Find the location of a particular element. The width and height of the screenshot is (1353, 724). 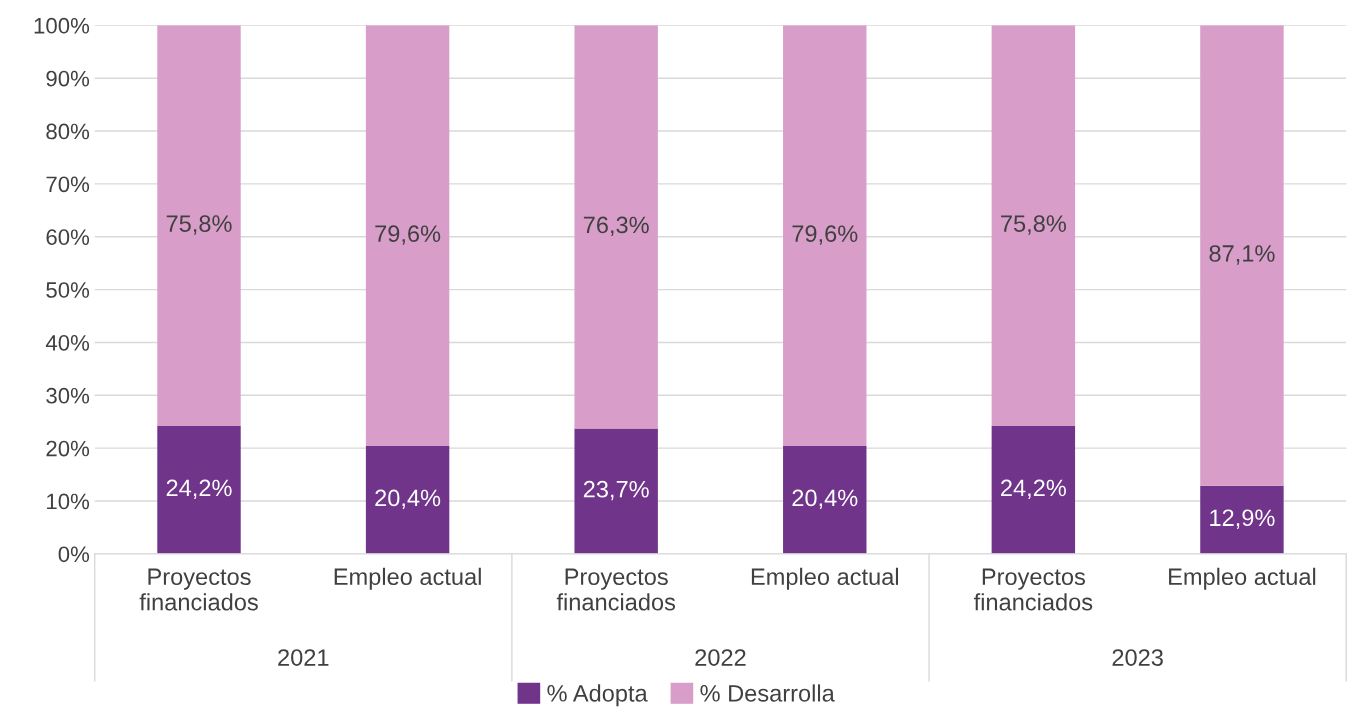

text: 2022 is located at coordinates (720, 657).